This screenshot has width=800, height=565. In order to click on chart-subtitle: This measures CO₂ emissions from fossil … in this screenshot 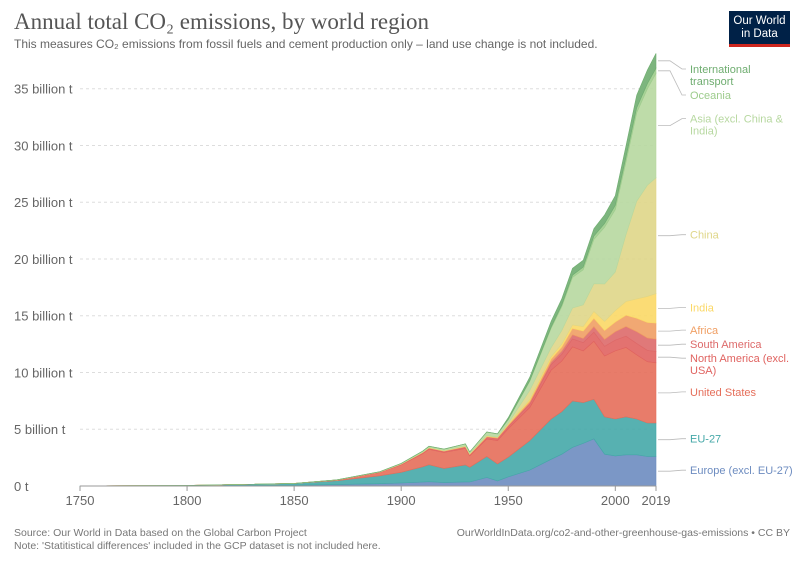, I will do `click(306, 44)`.